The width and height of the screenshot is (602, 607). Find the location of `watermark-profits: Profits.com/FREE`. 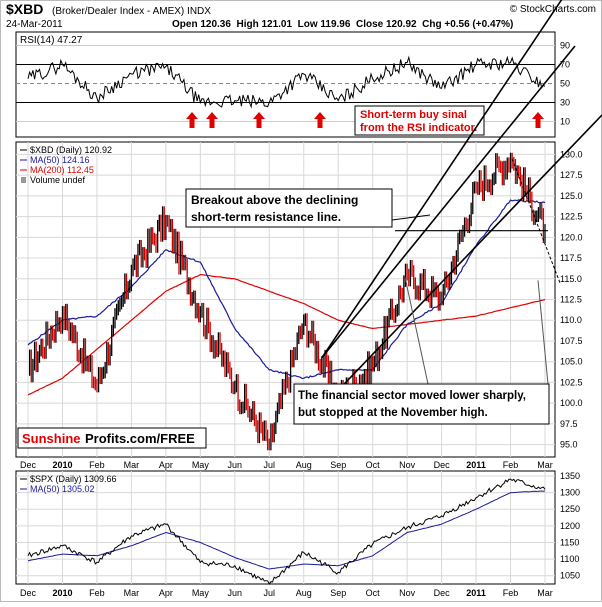

watermark-profits: Profits.com/FREE is located at coordinates (140, 438).